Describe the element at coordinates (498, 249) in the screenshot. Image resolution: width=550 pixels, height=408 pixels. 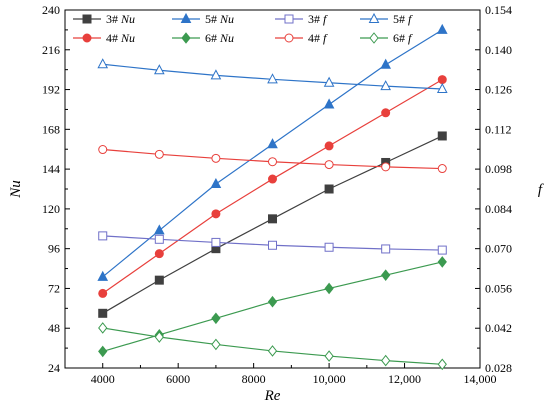
I see `y-right-tick-label: 0.070` at that location.